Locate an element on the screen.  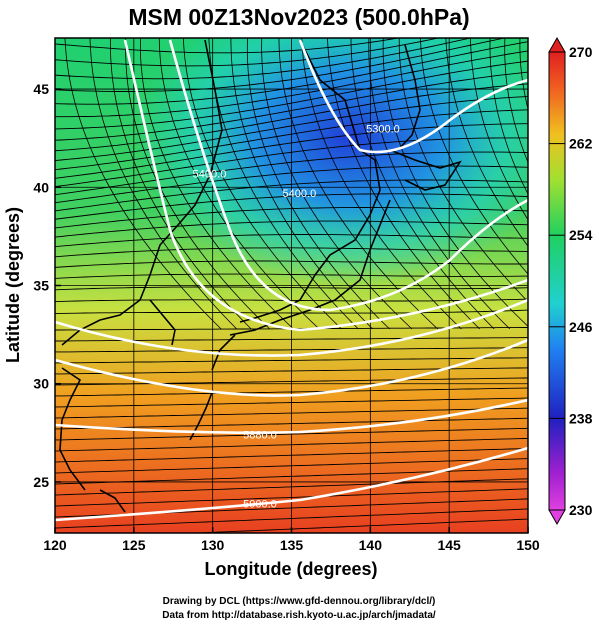
korea-china-coast is located at coordinates (142, 192).